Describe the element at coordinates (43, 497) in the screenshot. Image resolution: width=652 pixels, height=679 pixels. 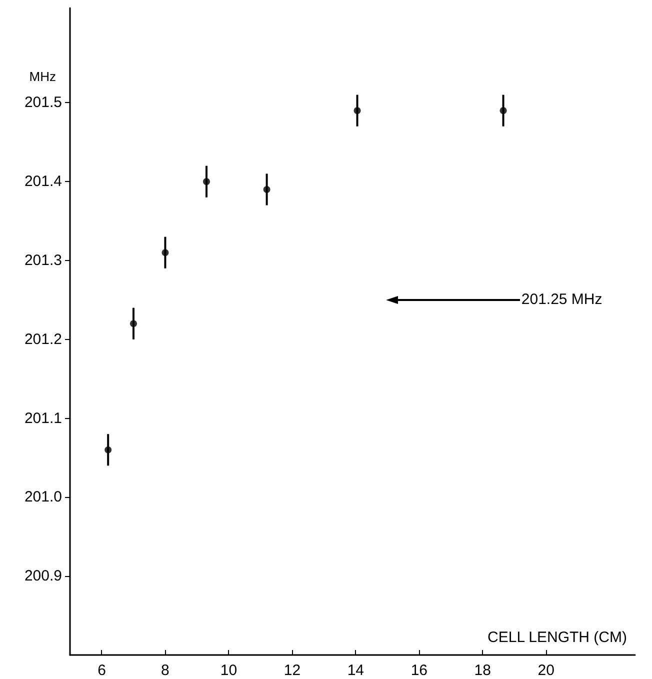
I see `y-tick-label: 201.0` at that location.